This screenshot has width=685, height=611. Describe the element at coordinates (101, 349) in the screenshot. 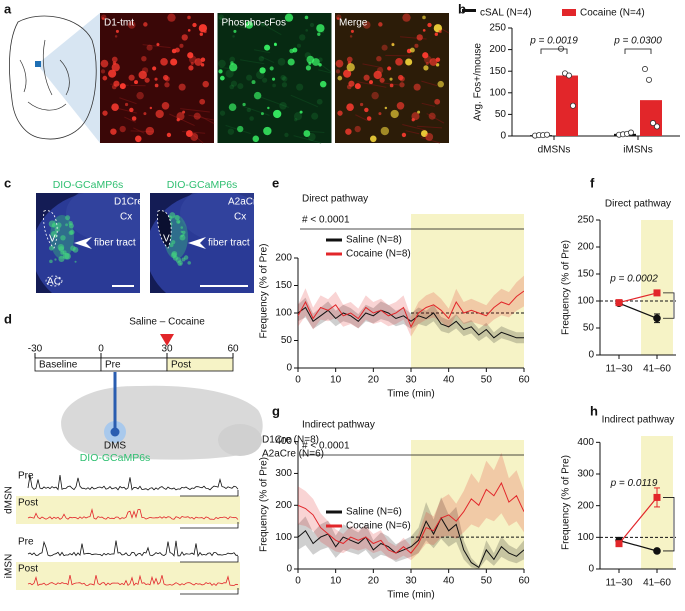

I see `timeline-tick-label: 0` at that location.